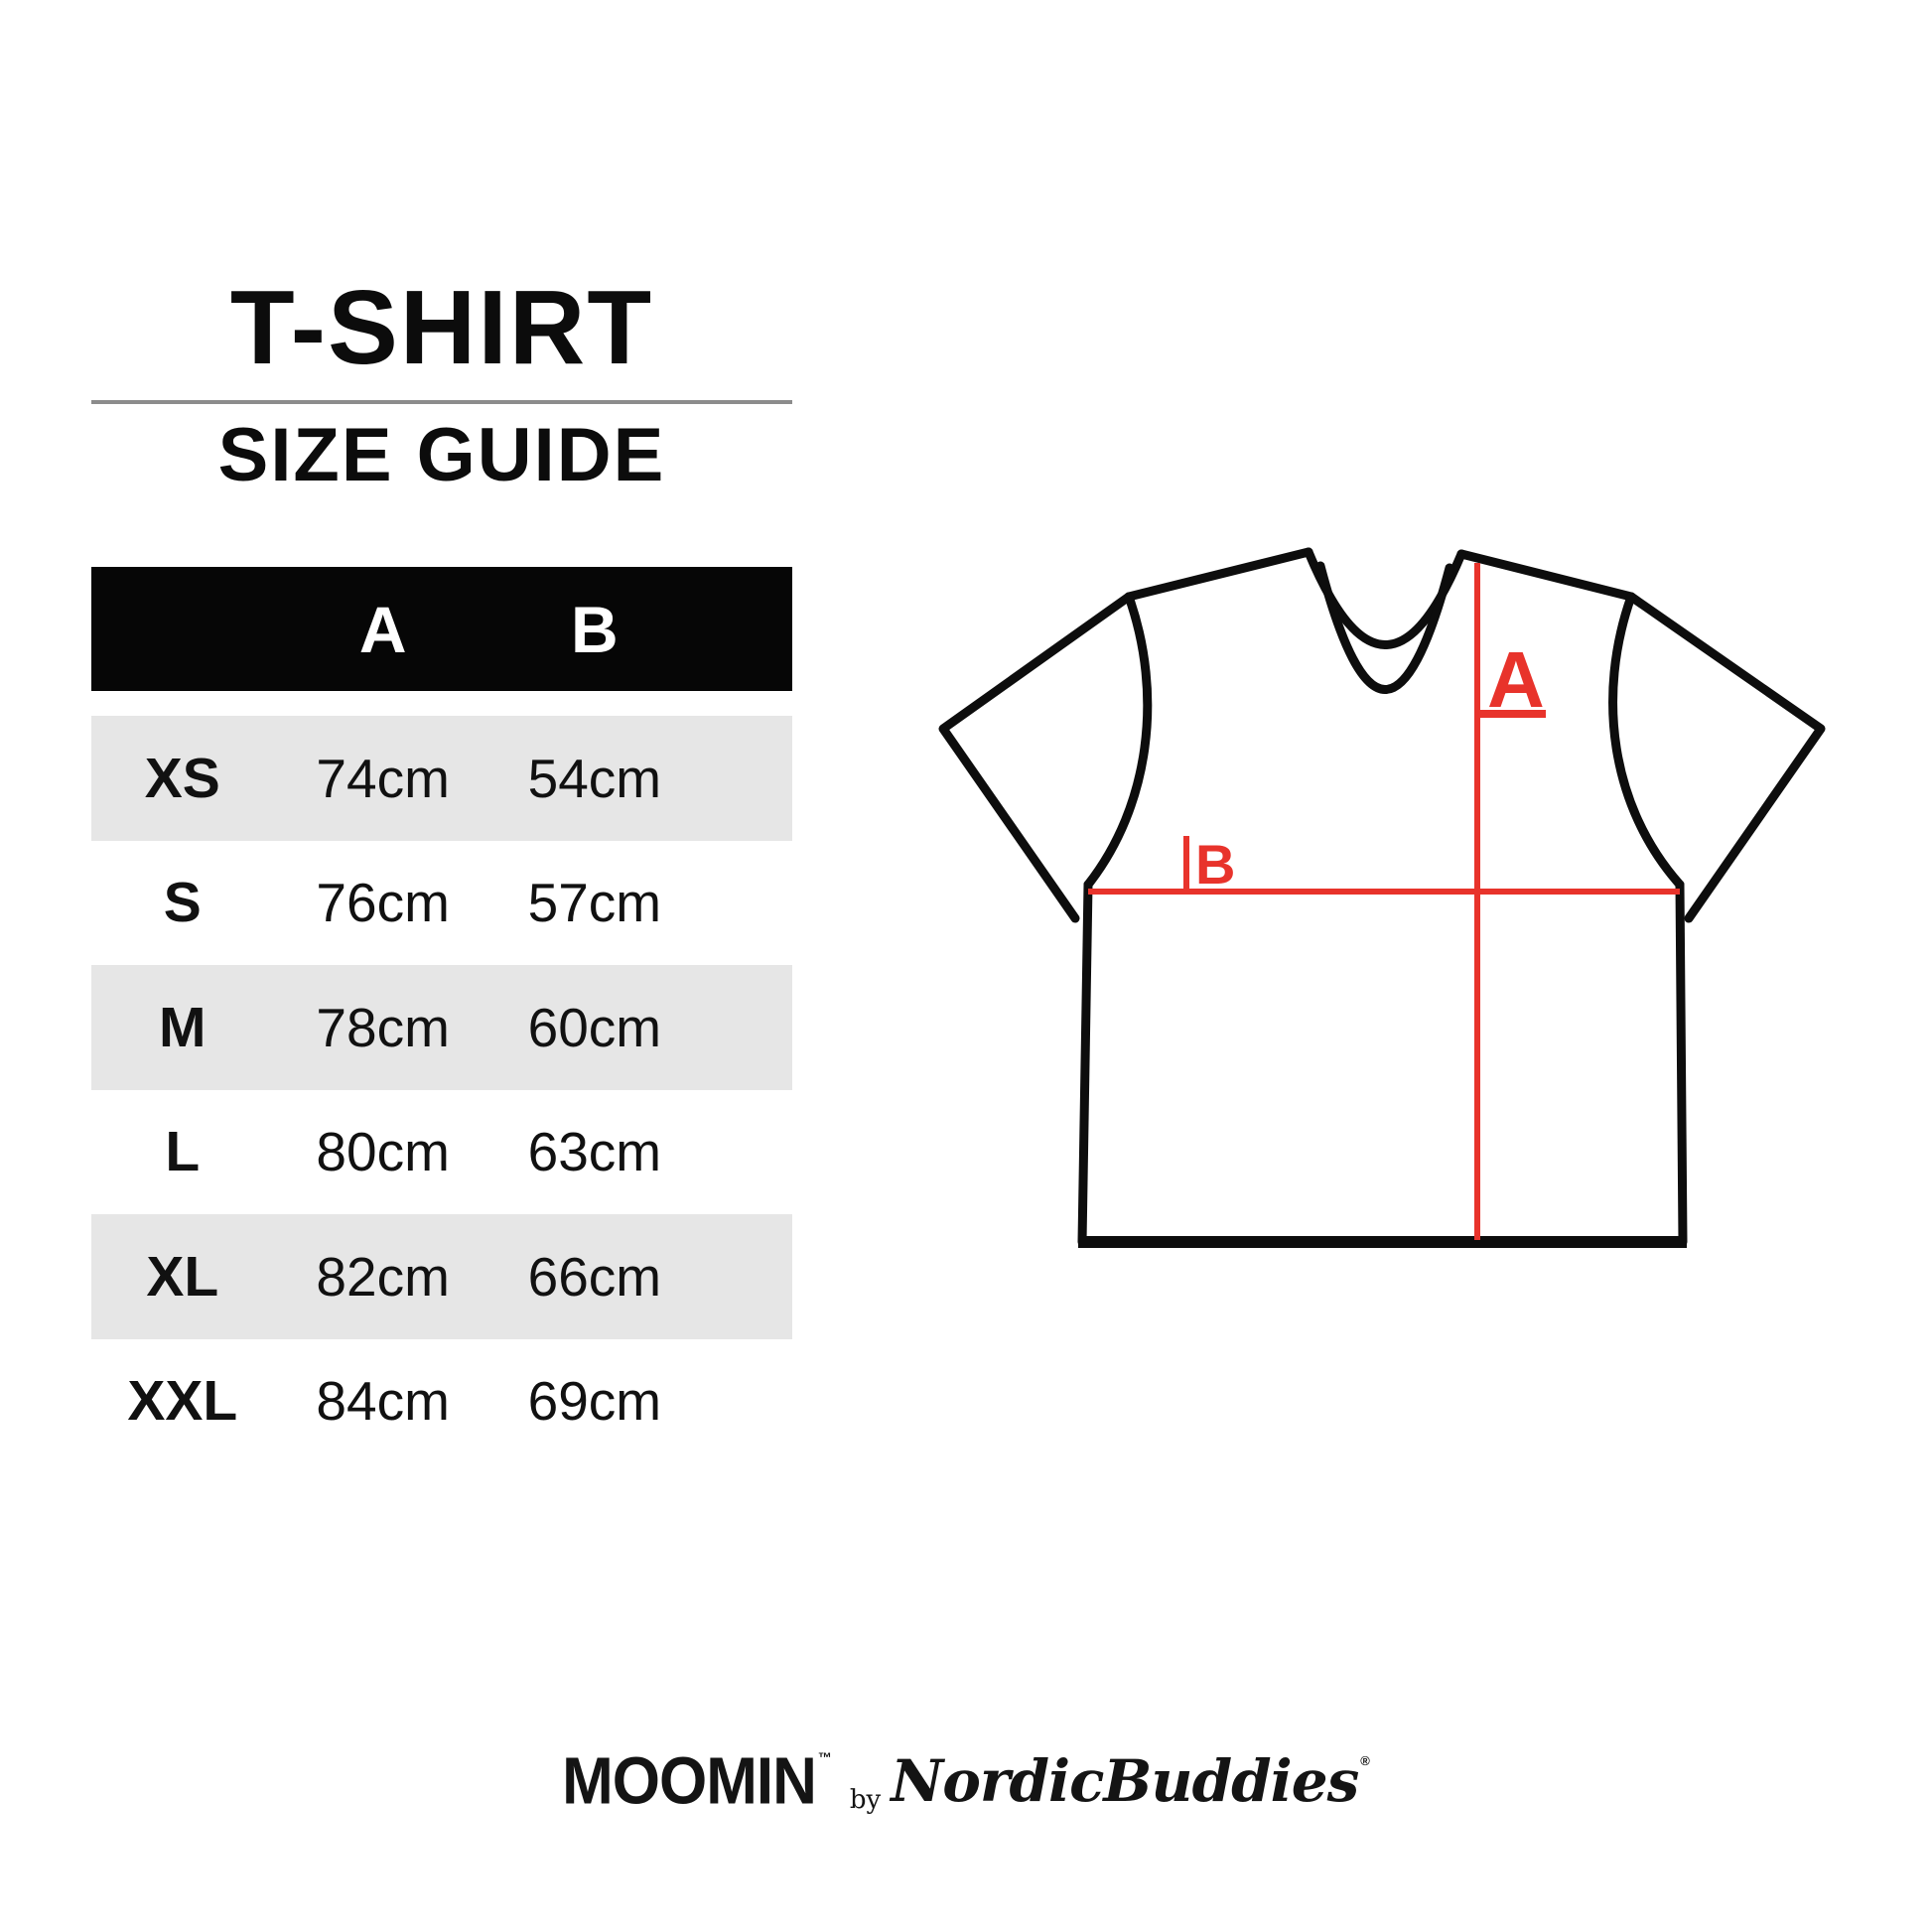  What do you see at coordinates (442, 402) in the screenshot?
I see `title-divider` at bounding box center [442, 402].